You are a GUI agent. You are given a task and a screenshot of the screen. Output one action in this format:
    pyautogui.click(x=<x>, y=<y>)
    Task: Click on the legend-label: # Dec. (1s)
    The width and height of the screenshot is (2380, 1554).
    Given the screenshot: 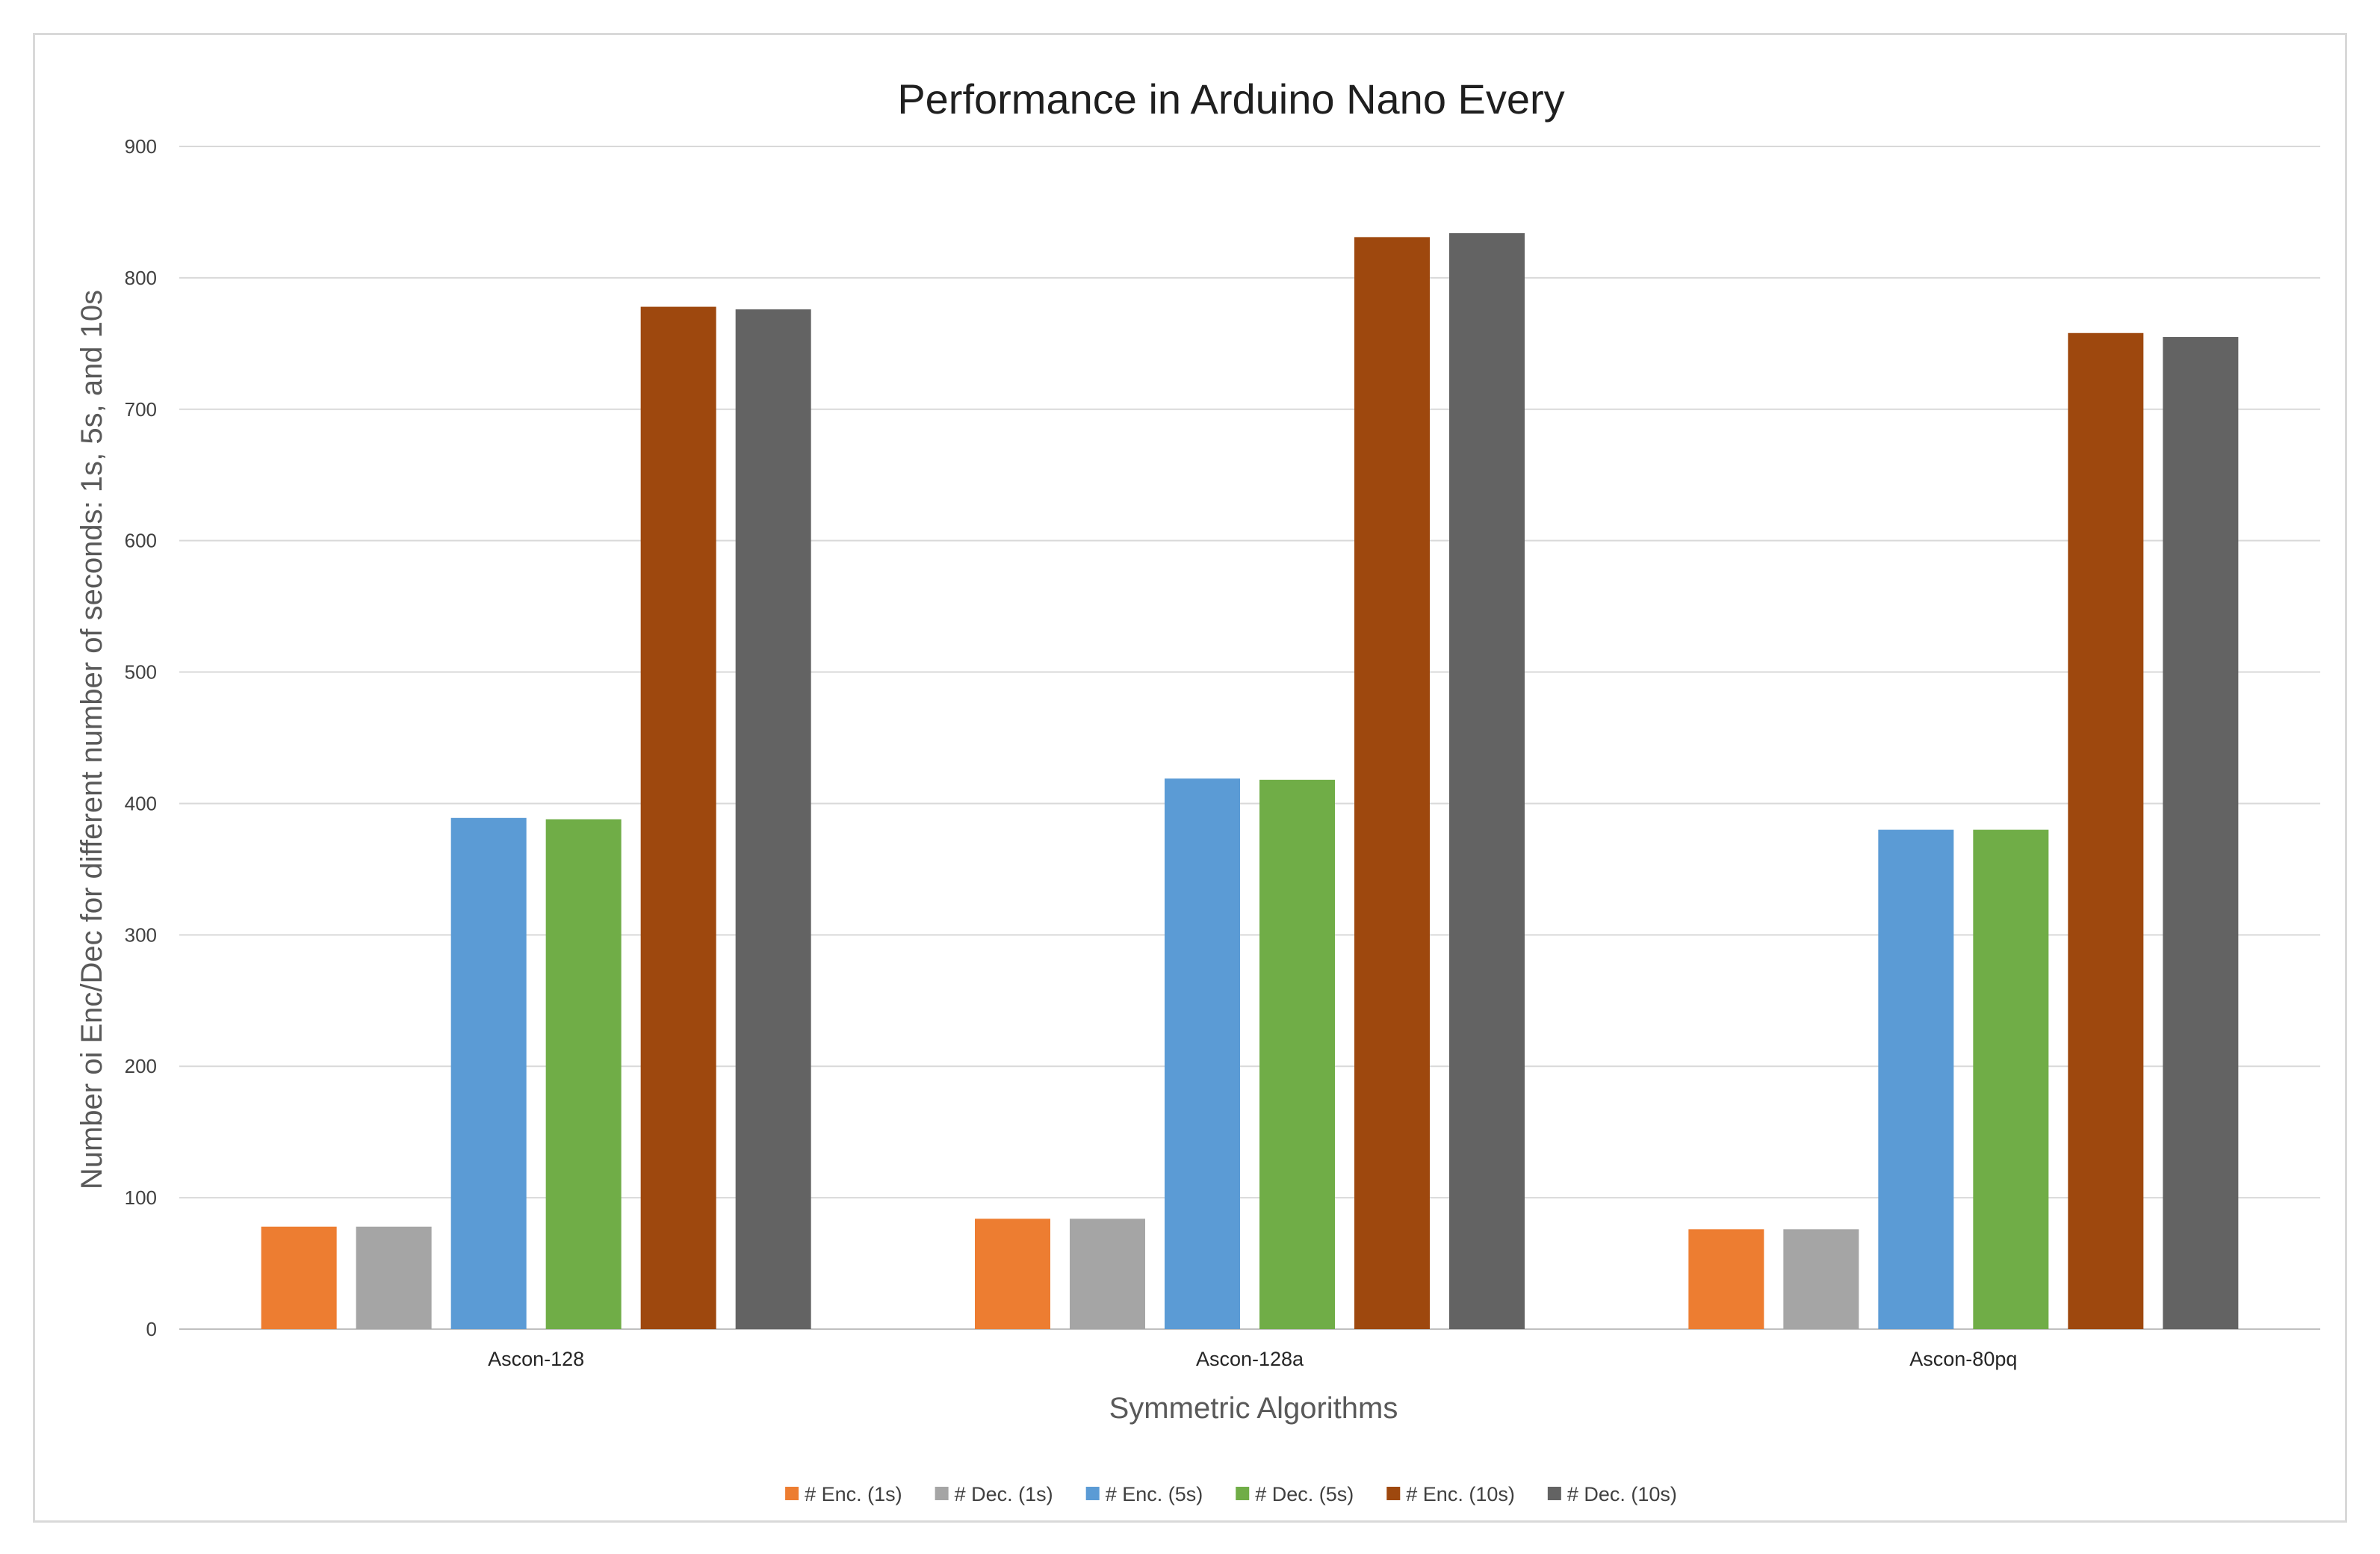 What is the action you would take?
    pyautogui.click(x=1004, y=1494)
    